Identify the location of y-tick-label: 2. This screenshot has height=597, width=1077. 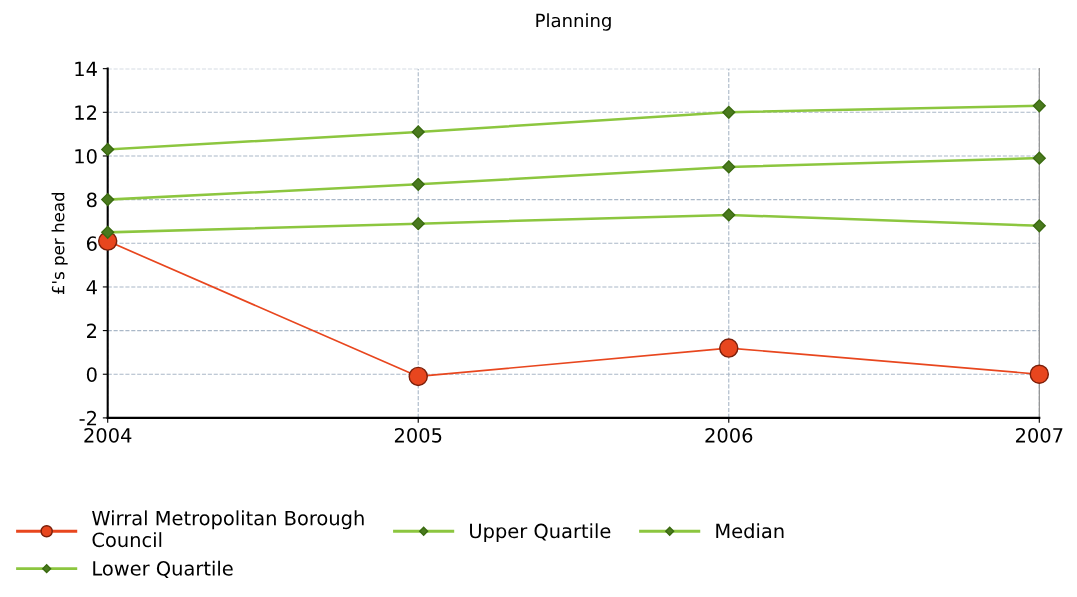
(92, 330).